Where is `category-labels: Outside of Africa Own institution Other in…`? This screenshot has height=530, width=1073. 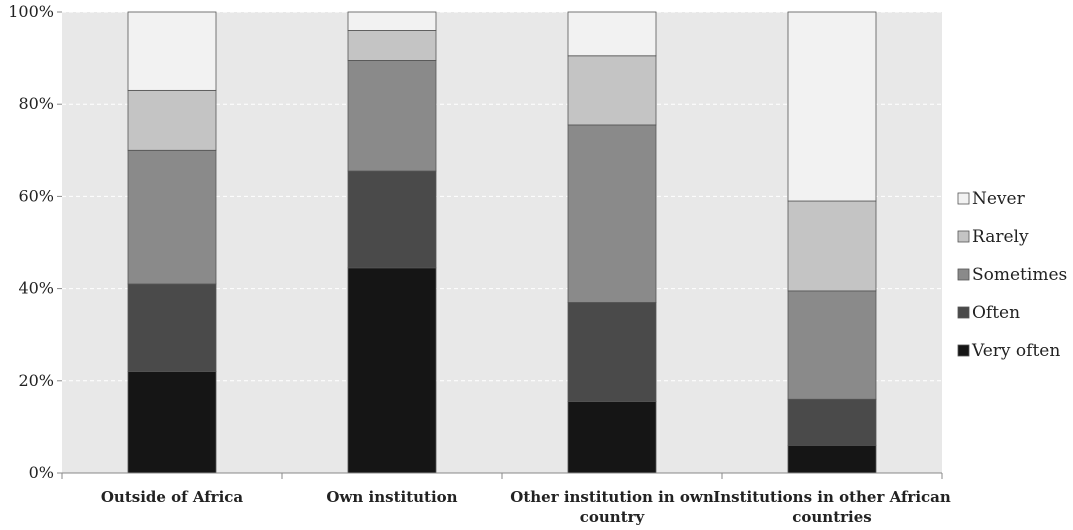 category-labels: Outside of Africa Own institution Other in… is located at coordinates (526, 507).